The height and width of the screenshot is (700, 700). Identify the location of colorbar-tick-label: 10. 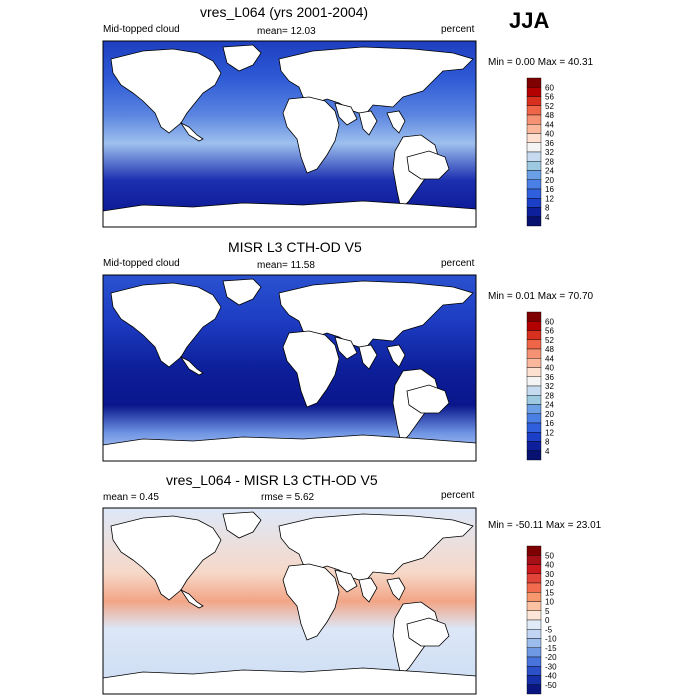
(549, 602).